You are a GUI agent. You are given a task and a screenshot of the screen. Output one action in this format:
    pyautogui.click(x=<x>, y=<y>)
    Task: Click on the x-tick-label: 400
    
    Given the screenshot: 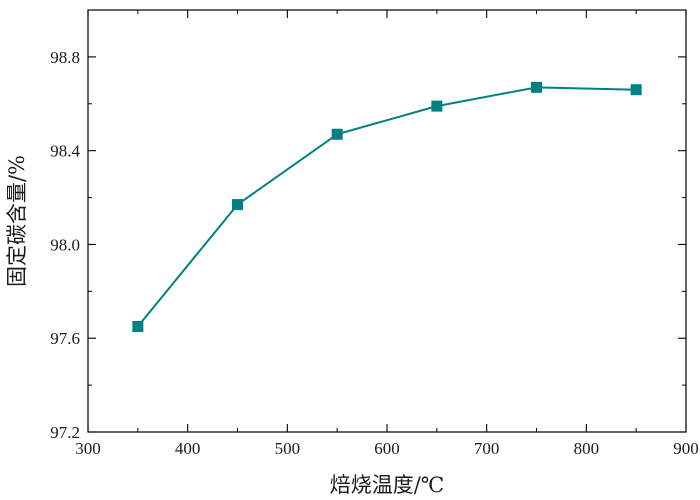 What is the action you would take?
    pyautogui.click(x=188, y=448)
    